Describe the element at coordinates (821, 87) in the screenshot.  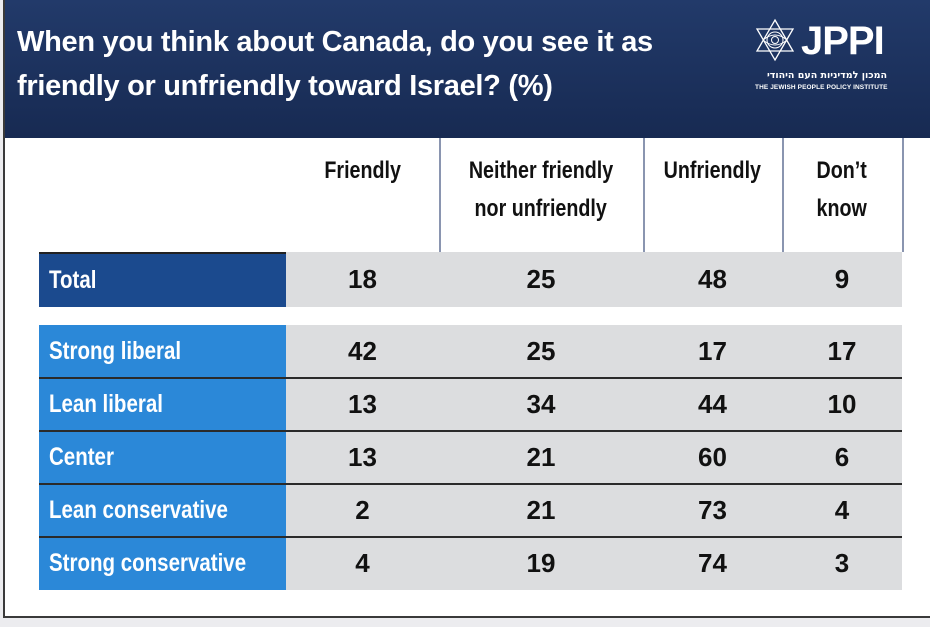
I see `logo-english-tagline: THE JEWISH PEOPLE POLICY INSTITUTE` at that location.